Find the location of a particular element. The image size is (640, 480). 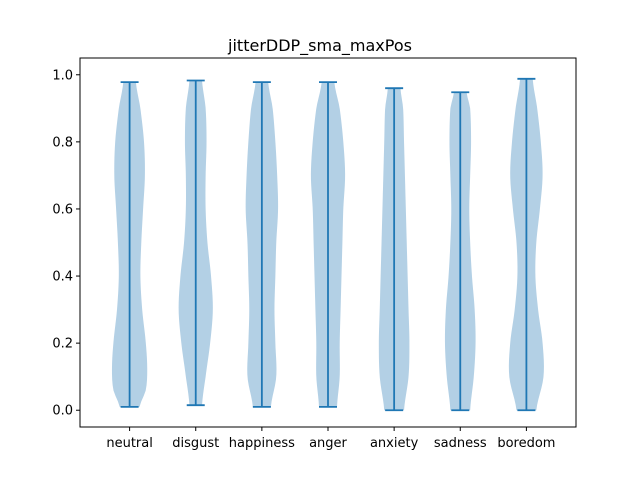

y-tick-label-1: 0.2 is located at coordinates (62, 344).